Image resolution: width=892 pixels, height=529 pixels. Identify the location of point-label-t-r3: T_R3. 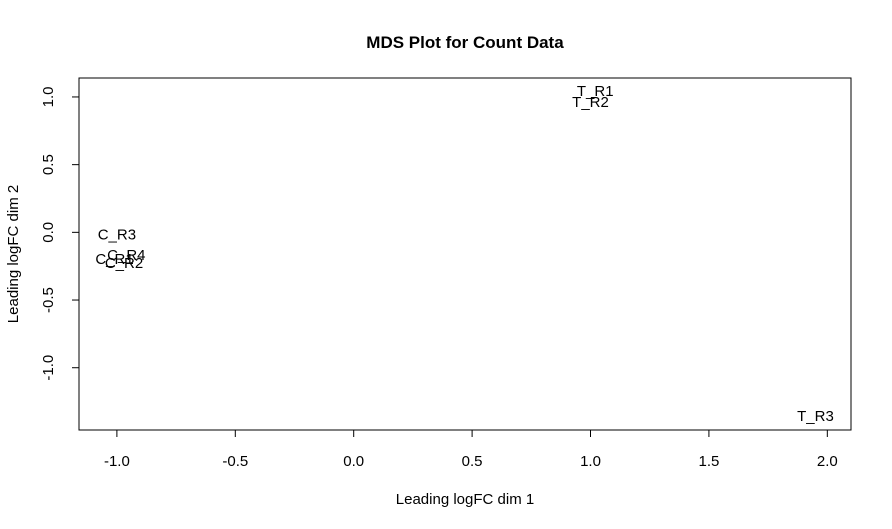
(815, 416).